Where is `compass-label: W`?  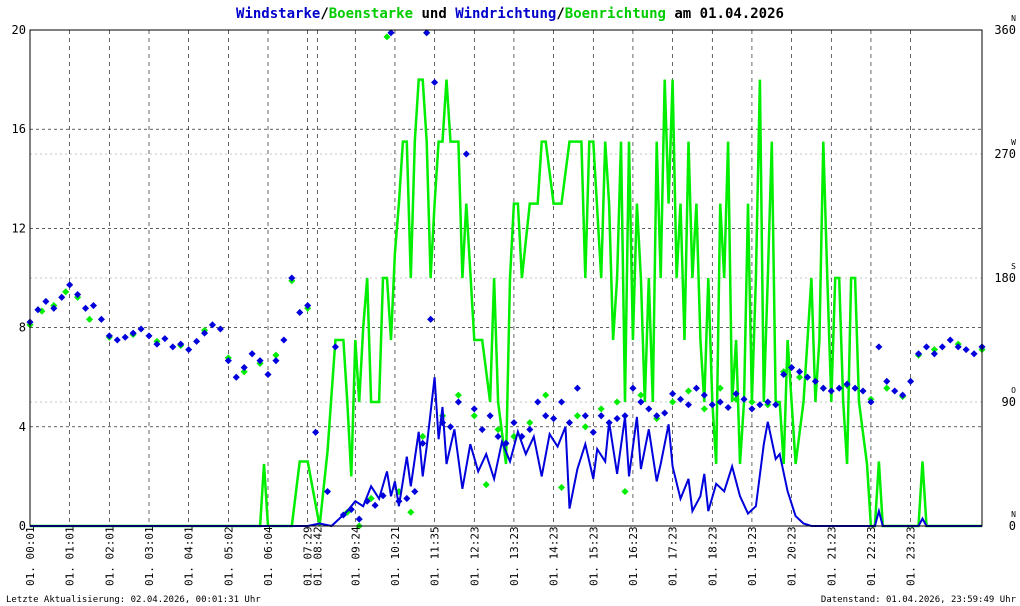 compass-label: W is located at coordinates (1013, 142).